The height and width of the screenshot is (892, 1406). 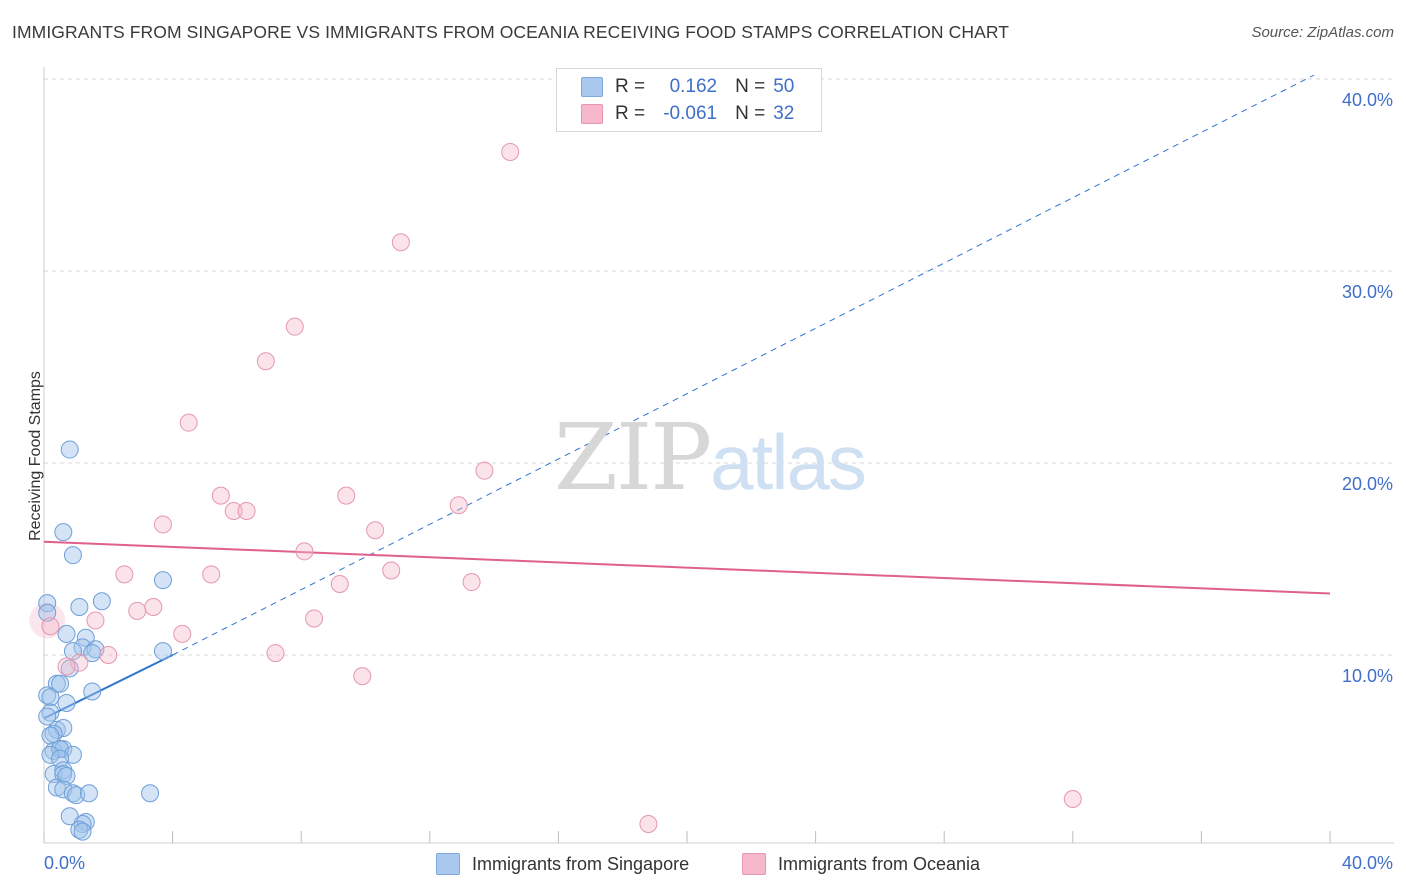 I want to click on legend-n-value: 32, so click(x=784, y=113).